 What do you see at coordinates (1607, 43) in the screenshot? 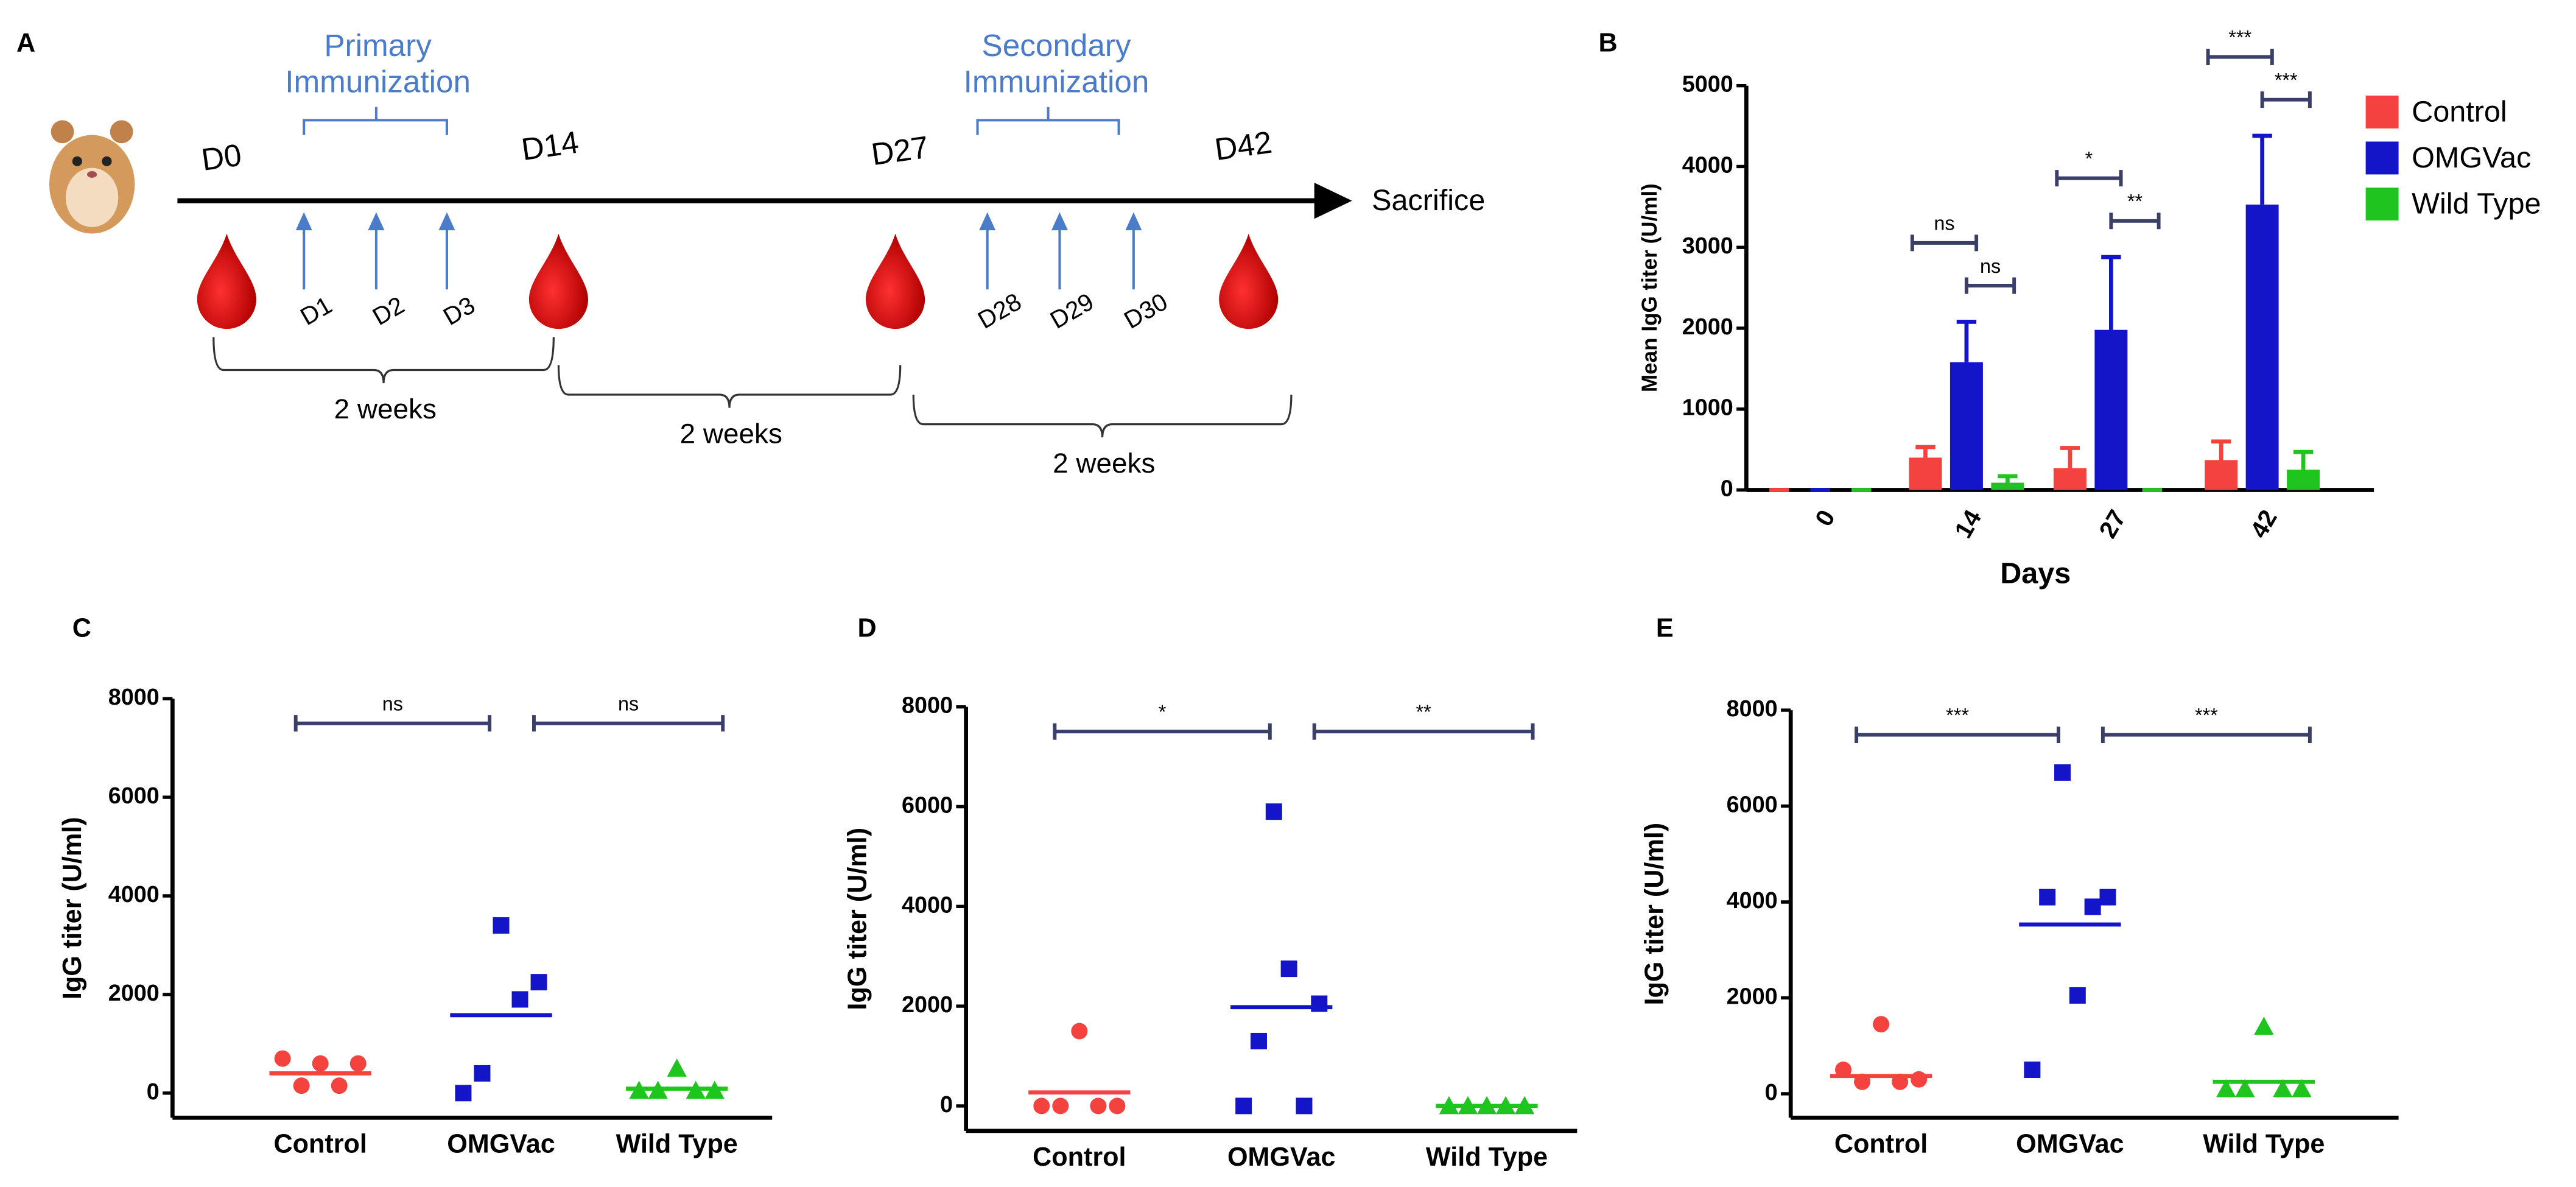
I see `panel-label: B` at bounding box center [1607, 43].